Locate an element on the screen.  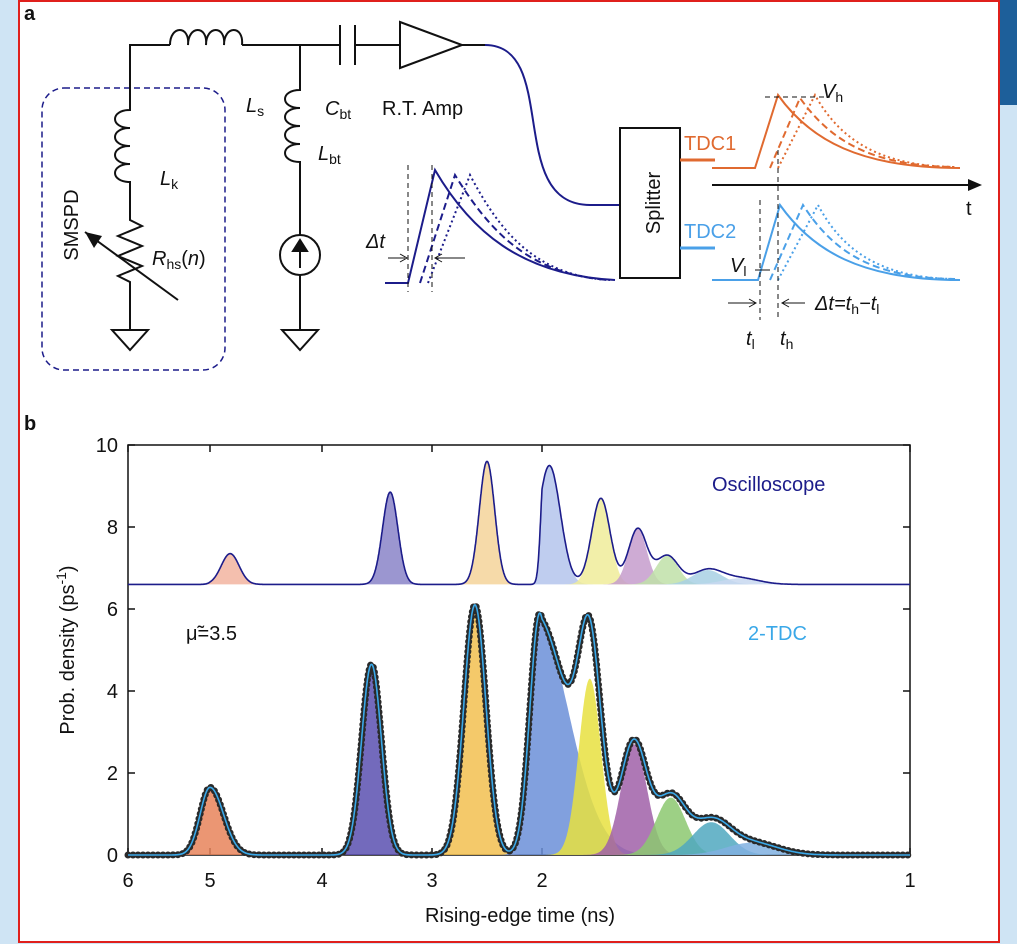
splitter-label: Splitter is located at coordinates (654, 203).